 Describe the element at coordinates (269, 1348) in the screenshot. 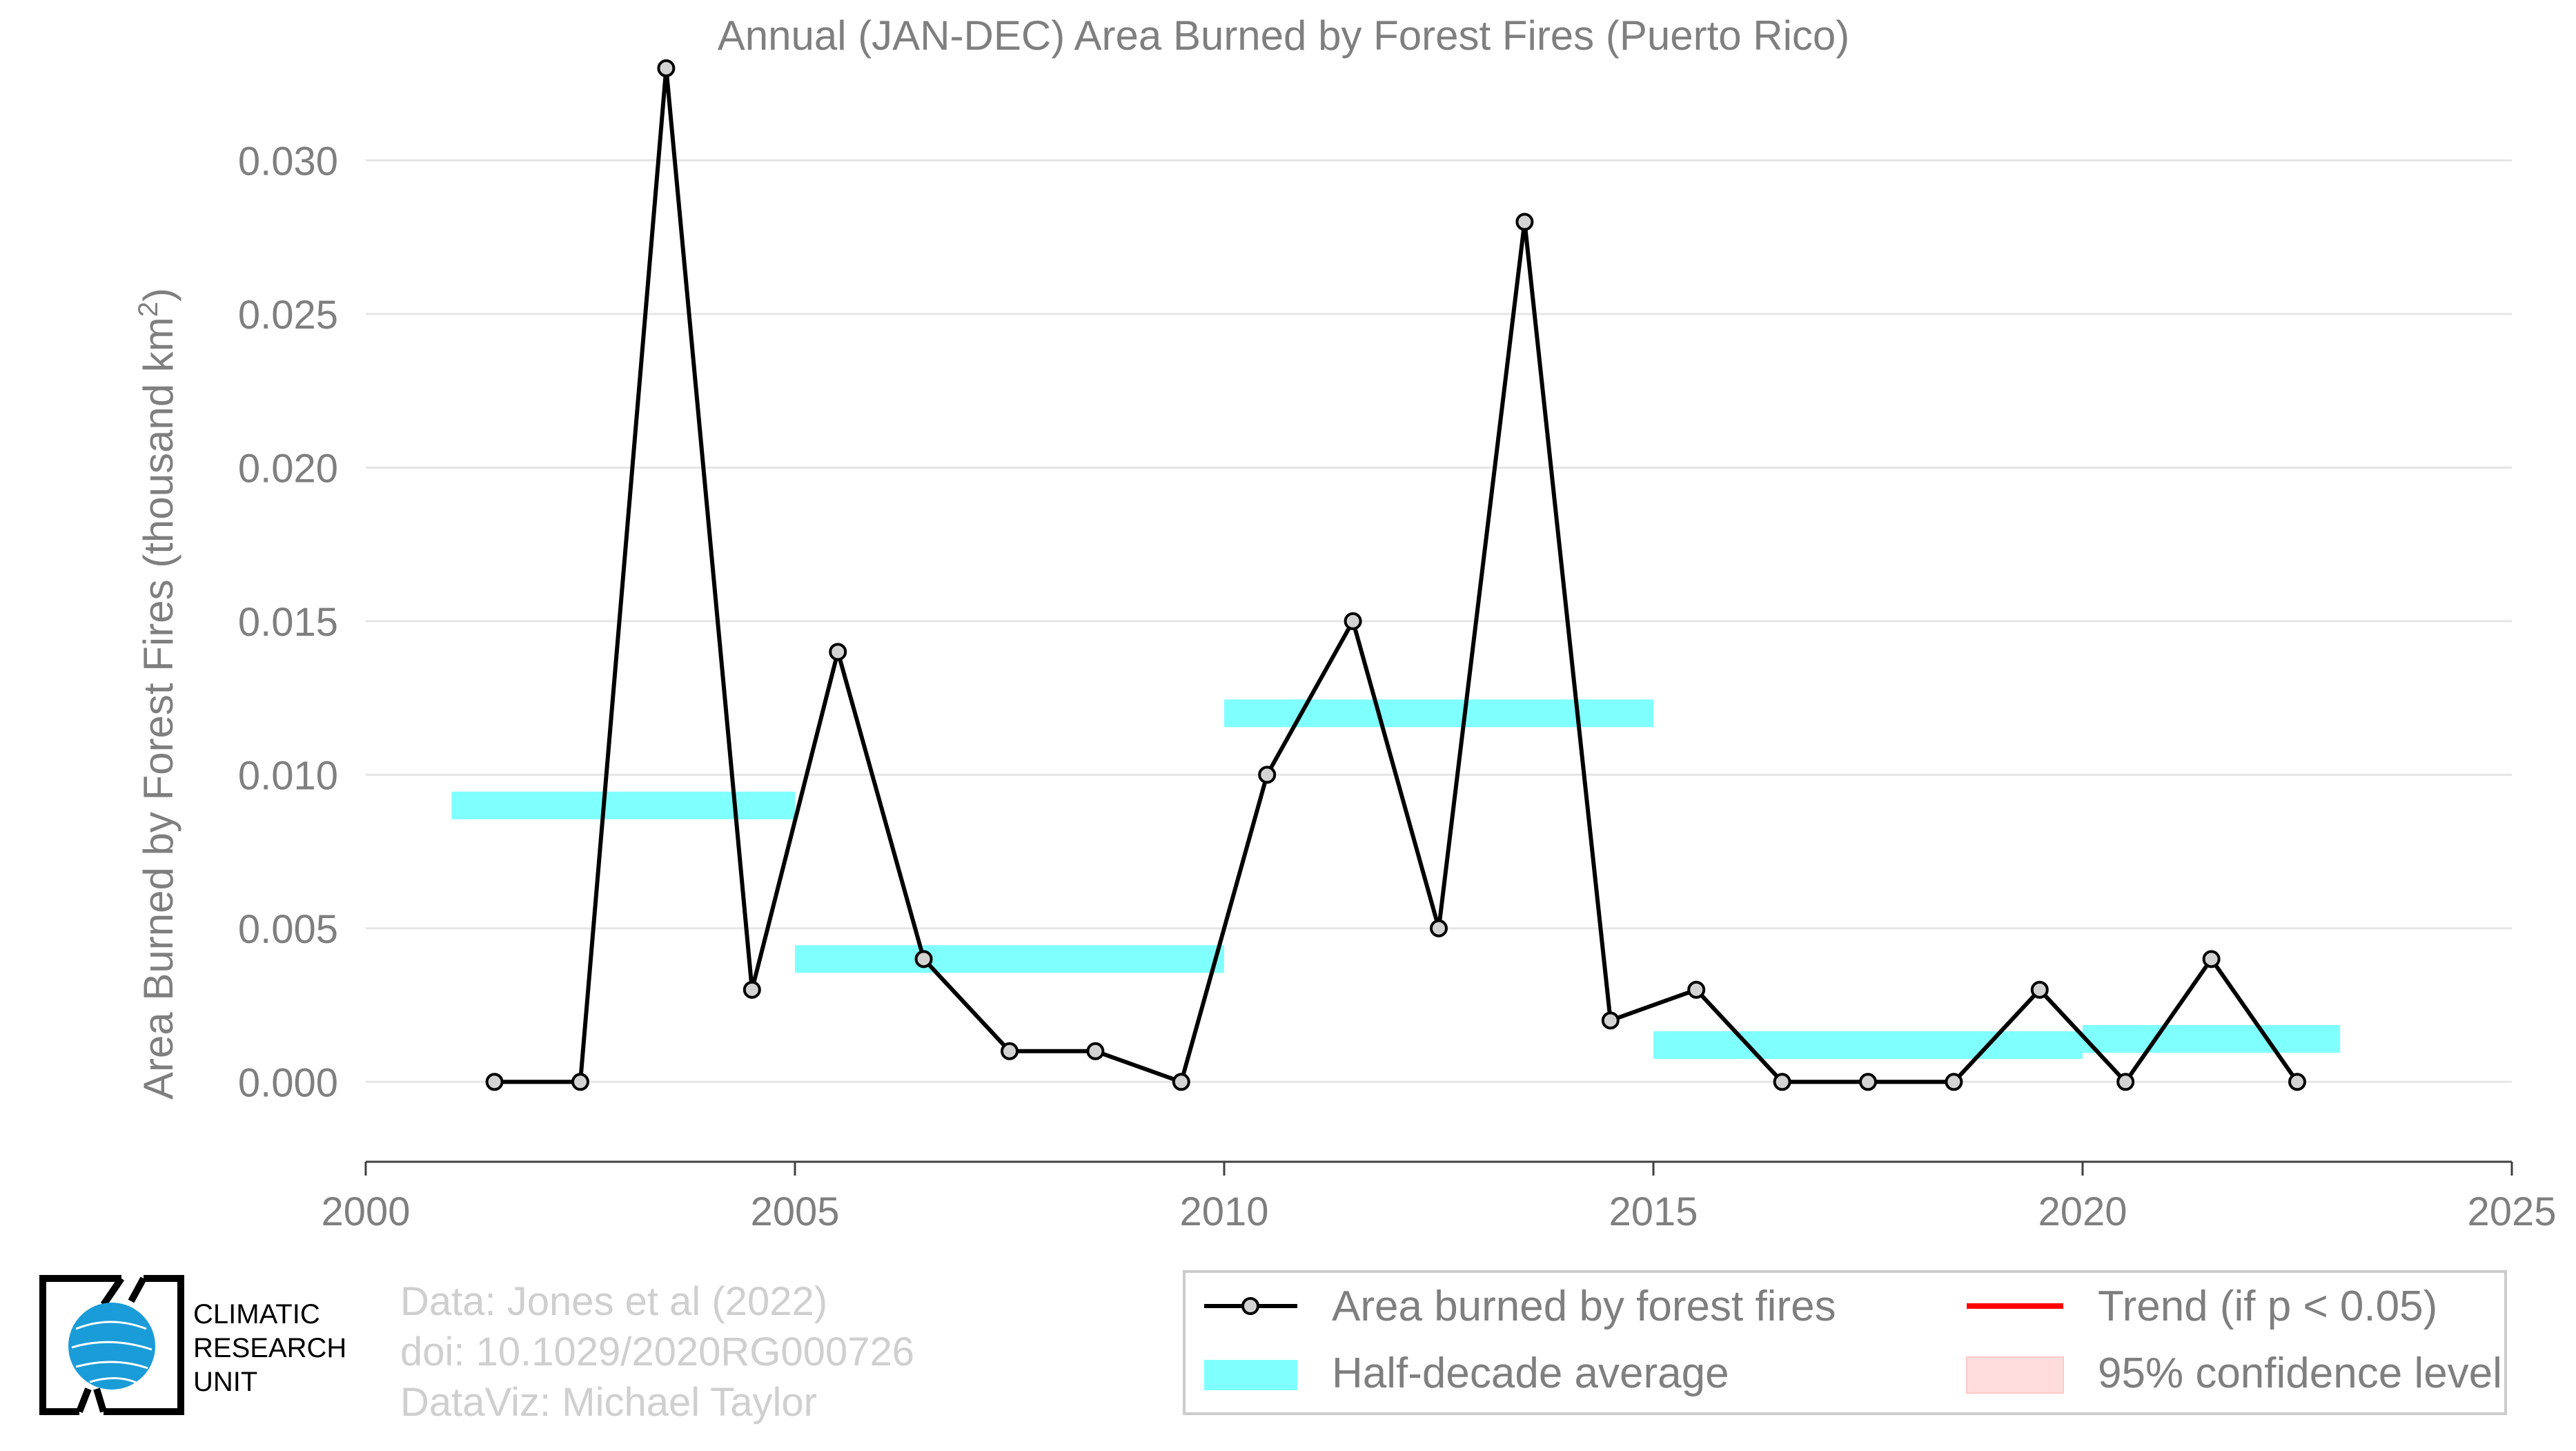

I see `logo-text-research: RESEARCH` at that location.